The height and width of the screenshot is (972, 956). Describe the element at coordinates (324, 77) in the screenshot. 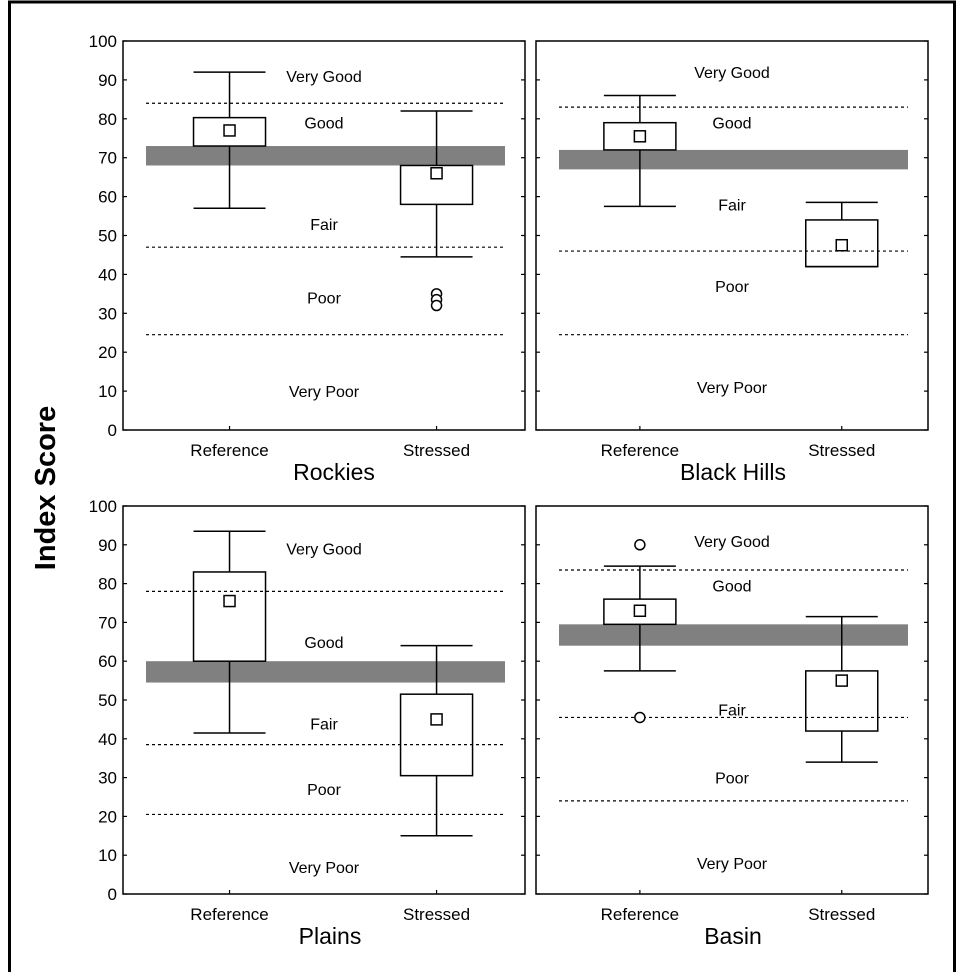

I see `rockies-zone-label-0: Very Good` at that location.